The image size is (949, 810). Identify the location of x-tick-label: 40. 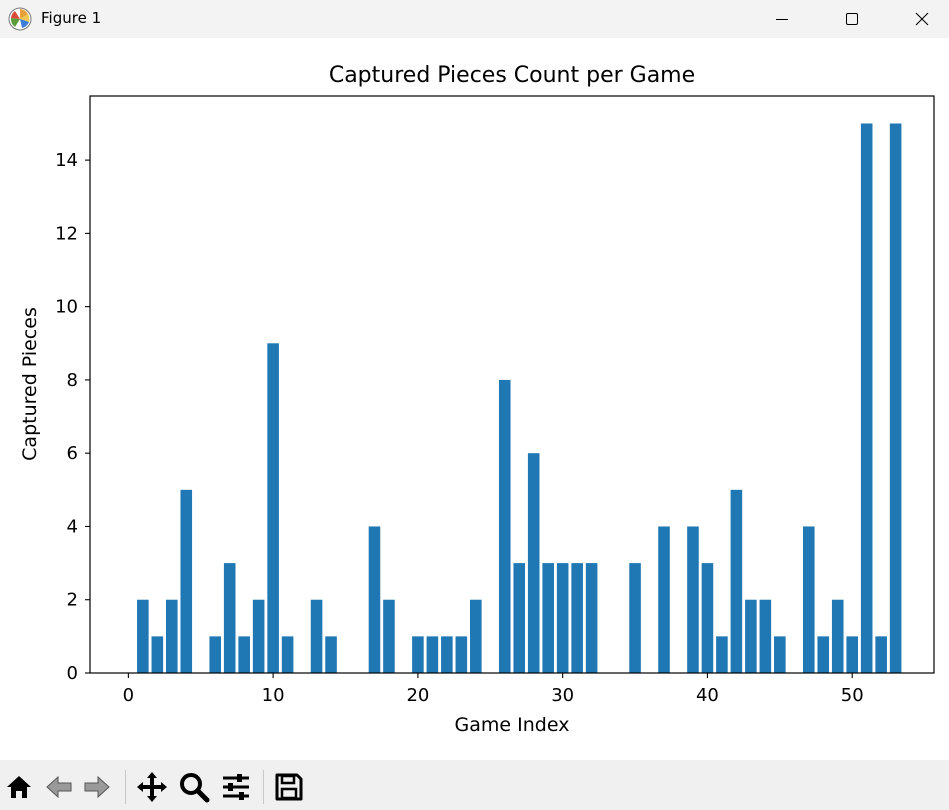
(707, 695).